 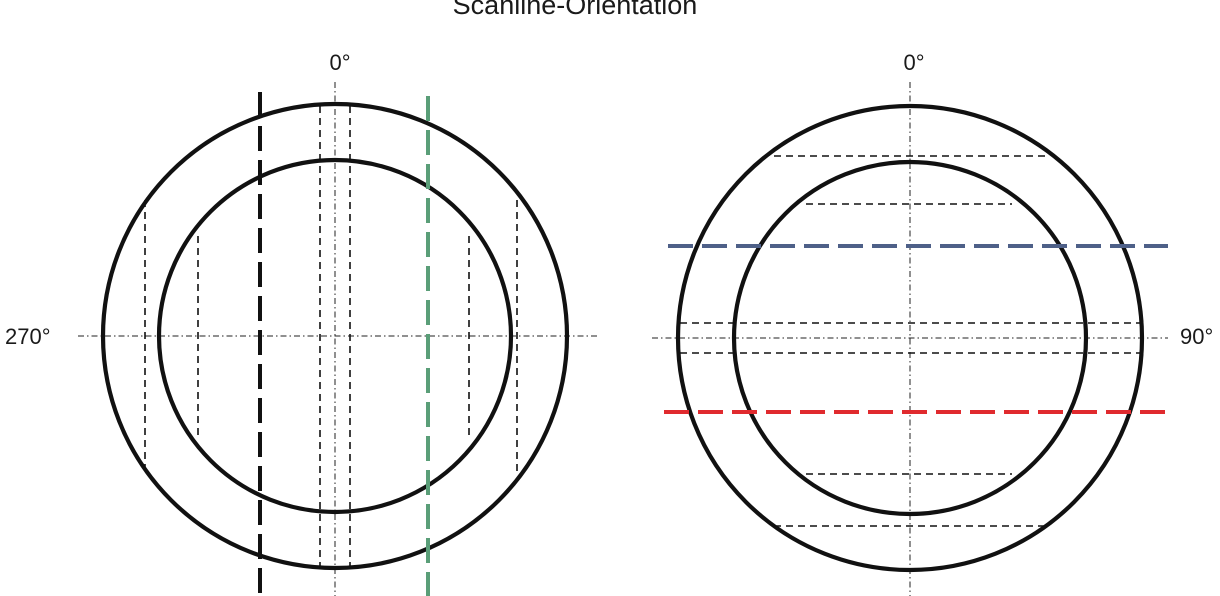 What do you see at coordinates (575, 10) in the screenshot?
I see `diagram-title: Scanline-Orientation` at bounding box center [575, 10].